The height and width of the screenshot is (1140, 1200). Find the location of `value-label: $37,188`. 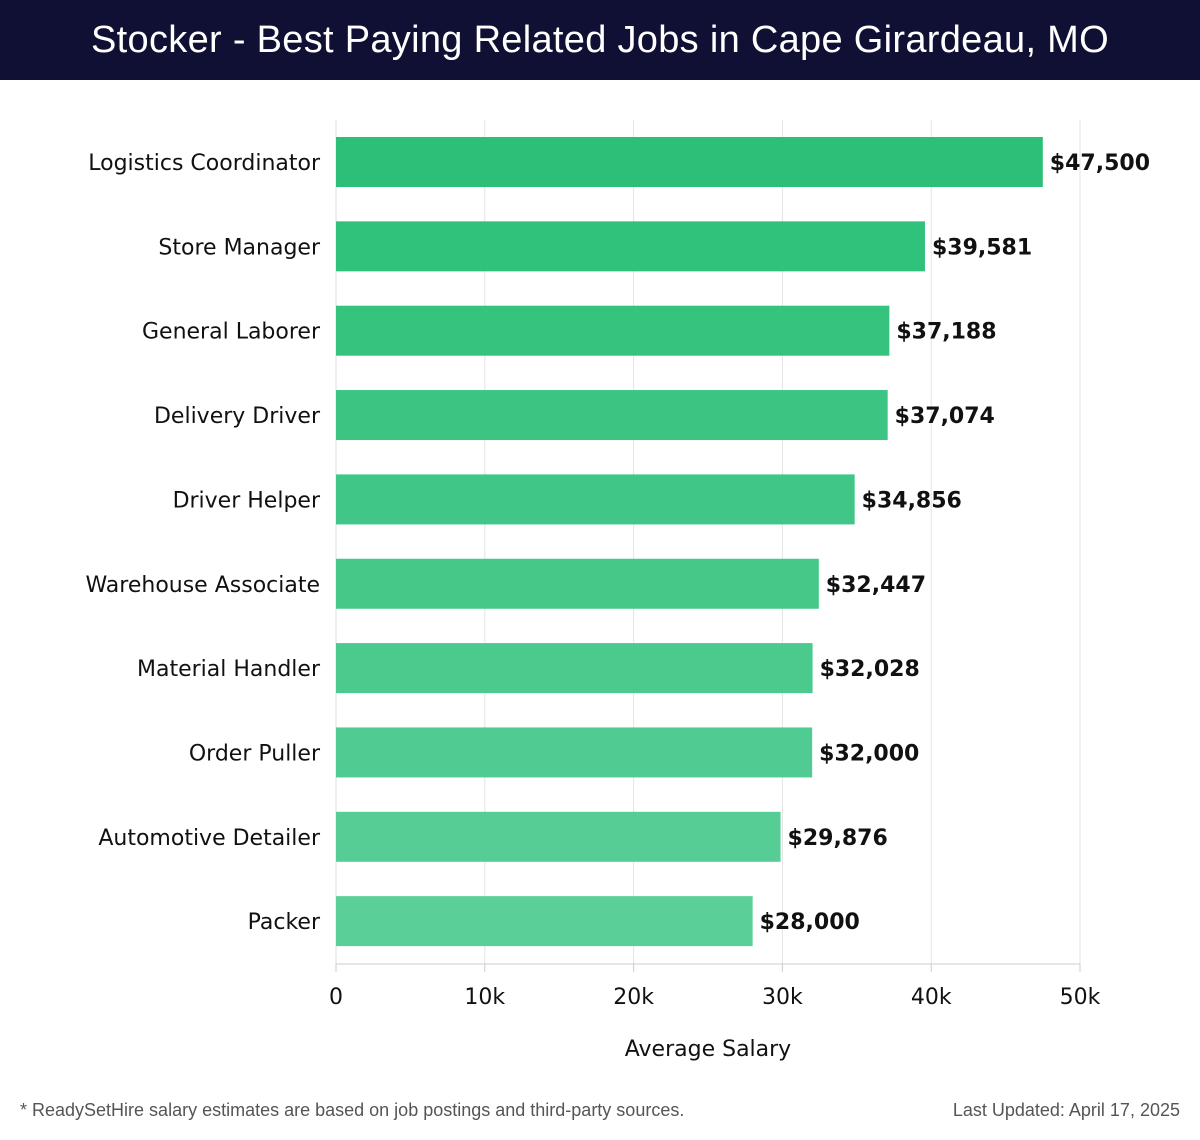

value-label: $37,188 is located at coordinates (946, 332).